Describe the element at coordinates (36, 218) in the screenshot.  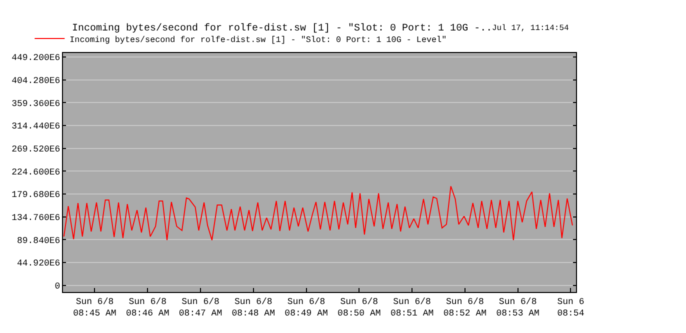
I see `y-tick-label: 134.760E6` at that location.